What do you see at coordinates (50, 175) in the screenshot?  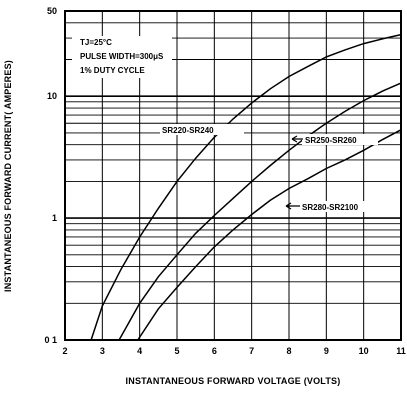 I see `y-tick-labels: 0 1 1 10 50` at bounding box center [50, 175].